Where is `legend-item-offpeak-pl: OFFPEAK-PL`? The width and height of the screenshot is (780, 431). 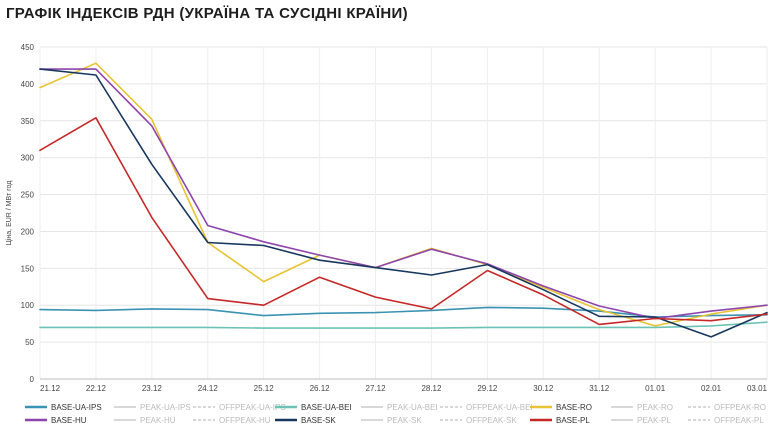 legend-item-offpeak-pl: OFFPEAK-PL is located at coordinates (726, 420).